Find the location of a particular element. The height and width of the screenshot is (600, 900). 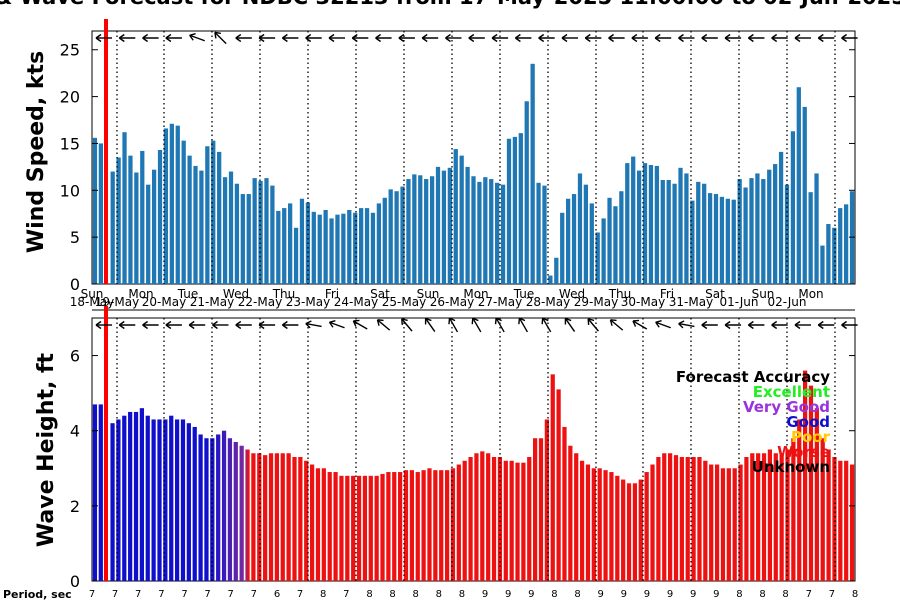

day-of-week-label: Sat is located at coordinates (380, 294).